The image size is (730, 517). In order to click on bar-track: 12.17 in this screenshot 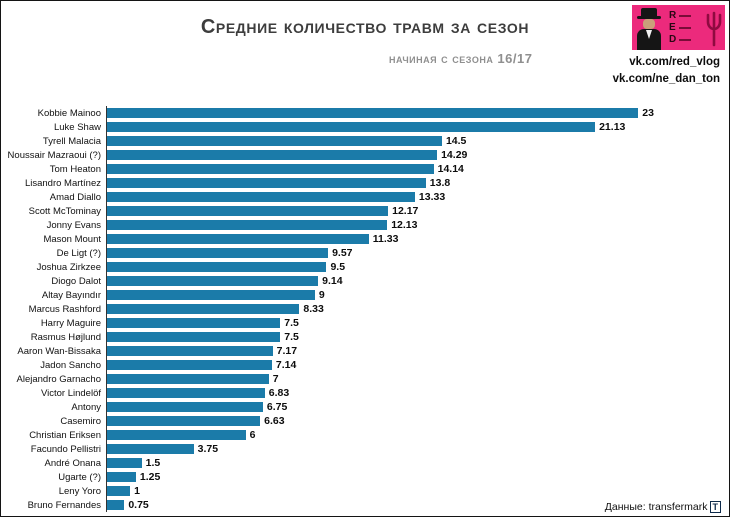, I will do `click(414, 211)`.